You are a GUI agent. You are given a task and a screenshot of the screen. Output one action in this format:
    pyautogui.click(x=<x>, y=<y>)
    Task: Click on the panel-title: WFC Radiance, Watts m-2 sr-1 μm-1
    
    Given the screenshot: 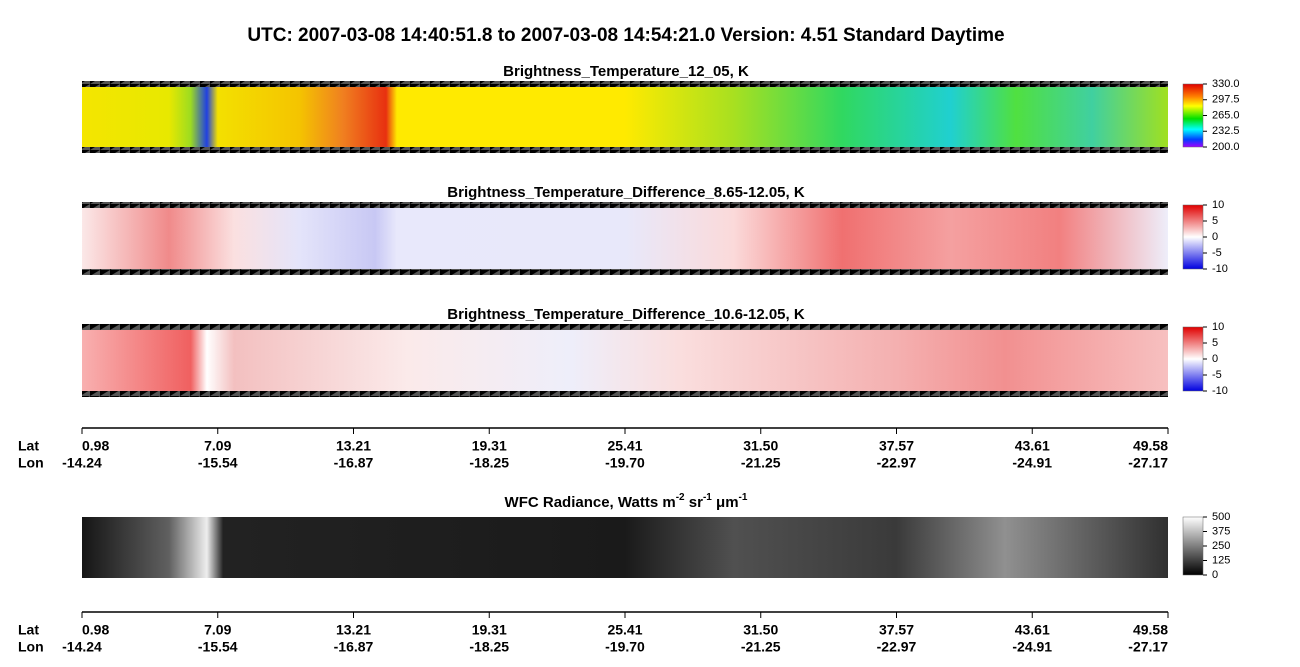 What is the action you would take?
    pyautogui.click(x=626, y=501)
    